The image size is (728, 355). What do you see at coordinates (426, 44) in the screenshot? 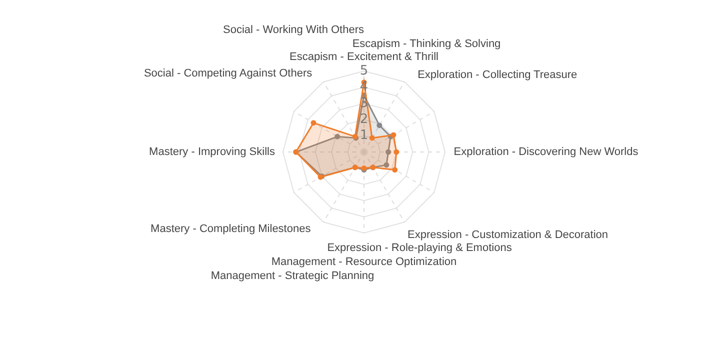
I see `spoke-label: Escapism - Thinking & Solving` at bounding box center [426, 44].